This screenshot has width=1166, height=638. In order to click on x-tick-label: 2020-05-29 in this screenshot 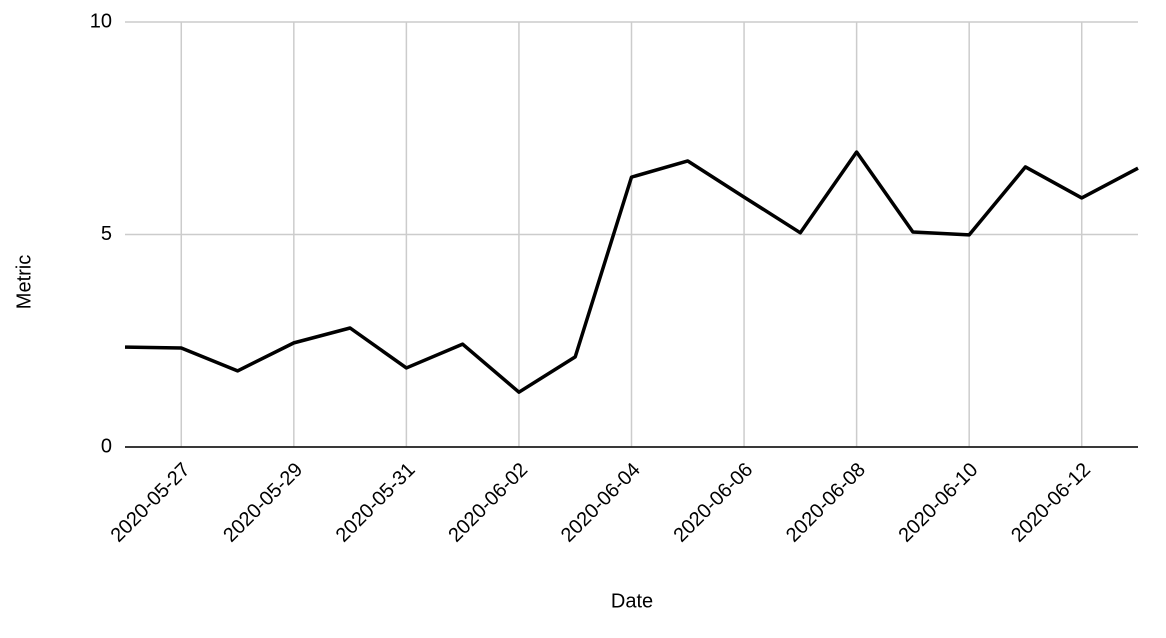, I will do `click(263, 503)`.